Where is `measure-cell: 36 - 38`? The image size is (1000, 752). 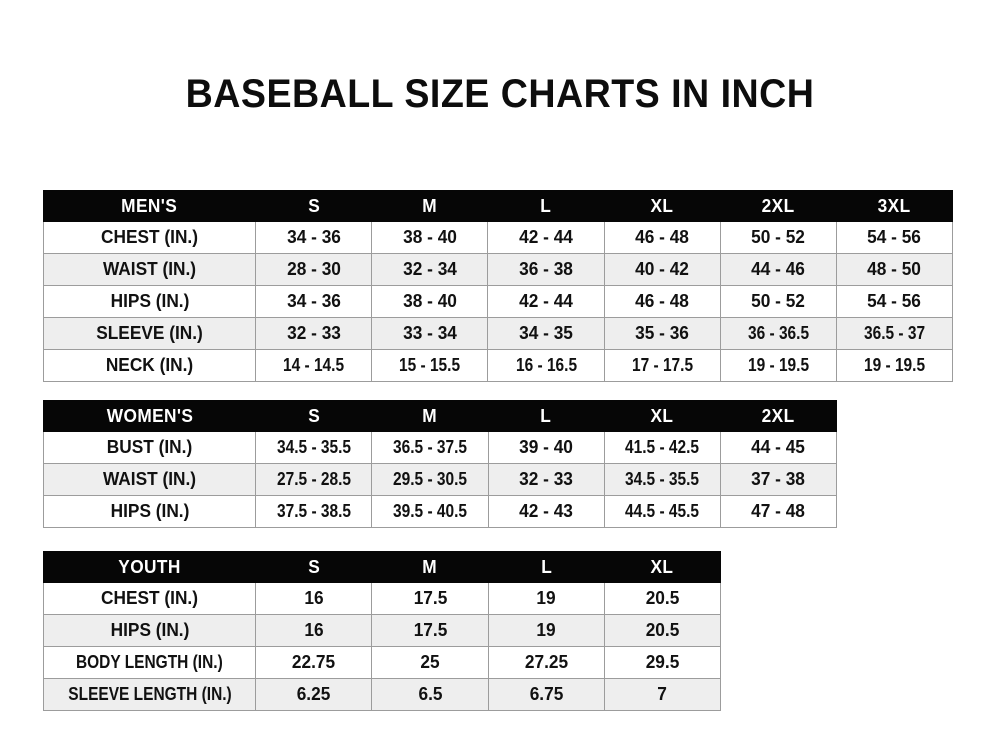 measure-cell: 36 - 38 is located at coordinates (546, 269).